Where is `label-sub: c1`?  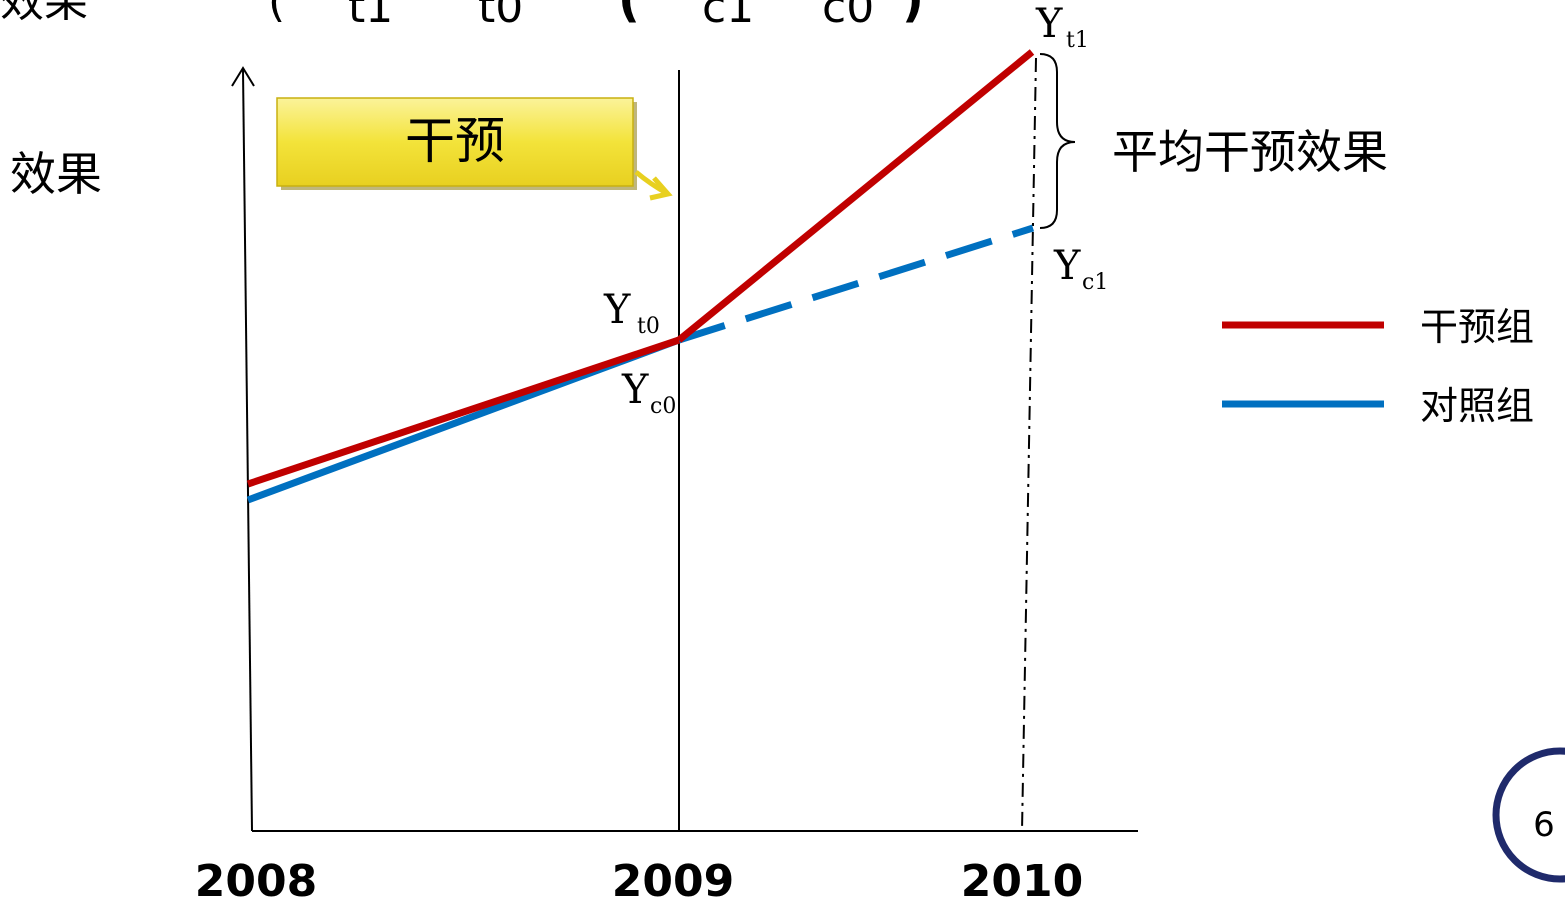 label-sub: c1 is located at coordinates (1095, 282).